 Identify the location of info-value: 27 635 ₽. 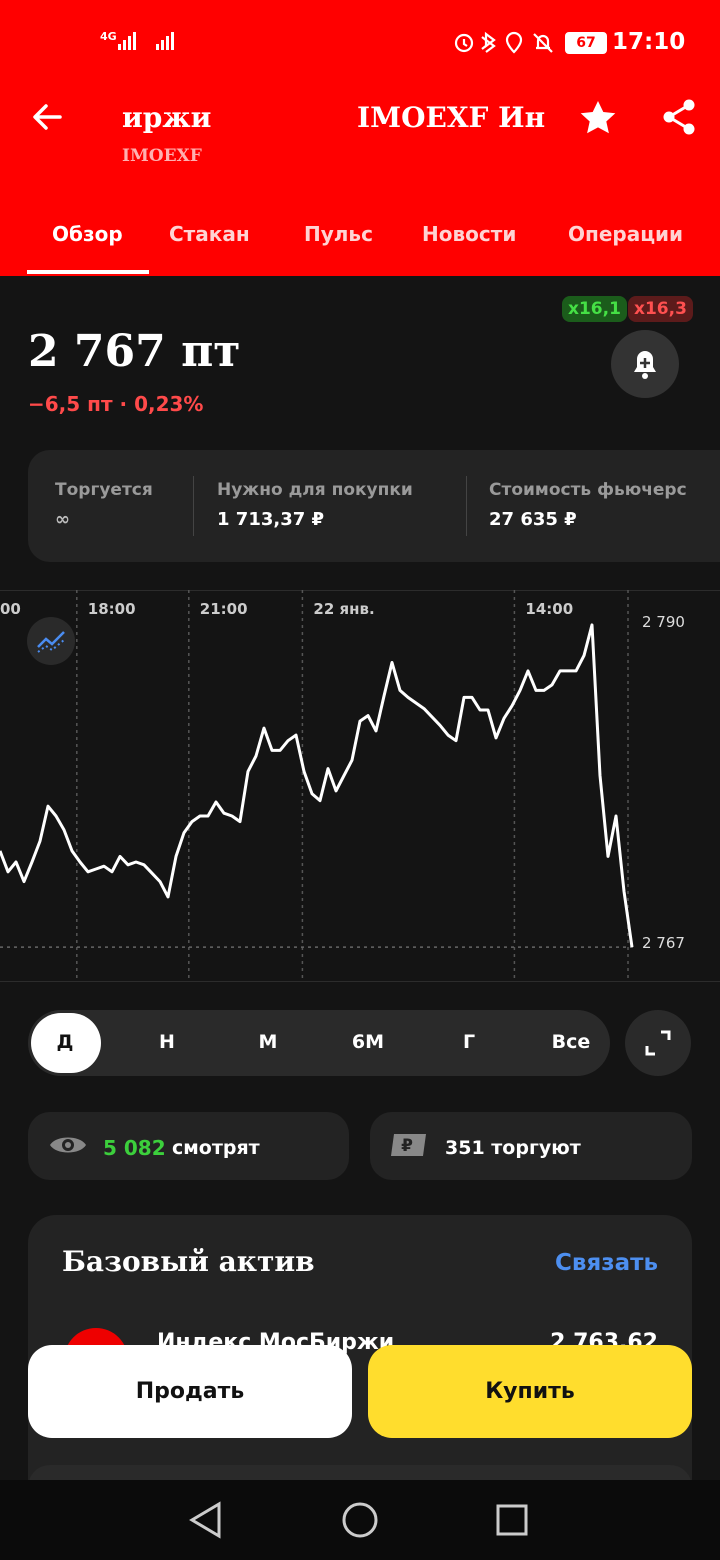
(533, 519).